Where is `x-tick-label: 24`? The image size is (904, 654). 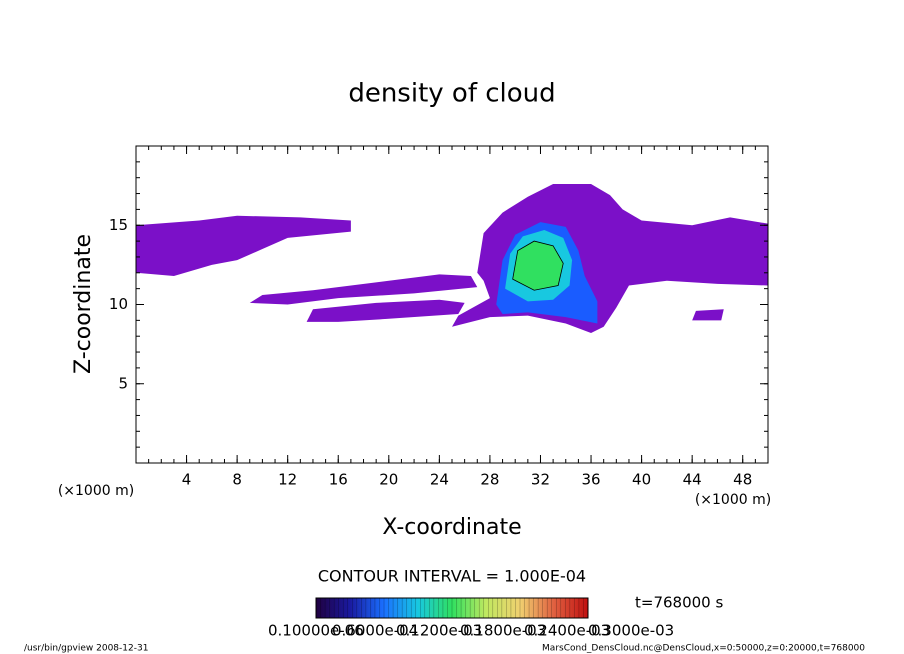
x-tick-label: 24 is located at coordinates (439, 480).